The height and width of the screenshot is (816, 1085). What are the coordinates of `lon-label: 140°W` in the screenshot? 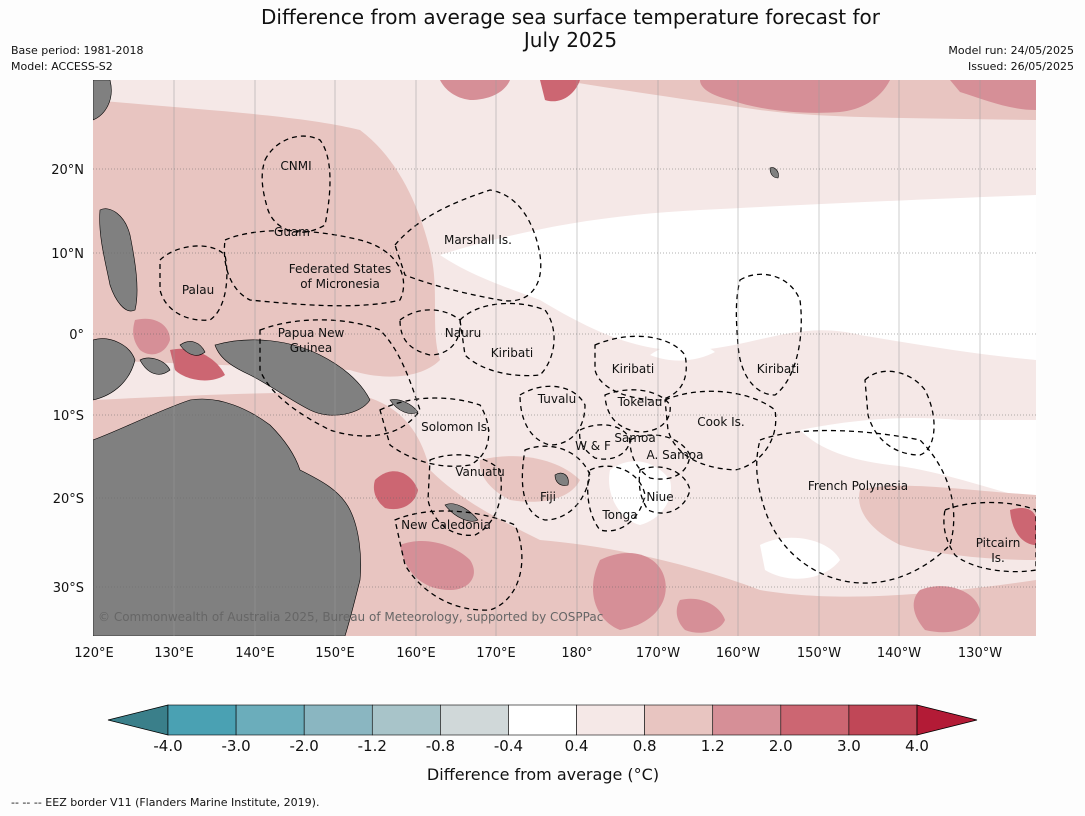 It's located at (899, 653).